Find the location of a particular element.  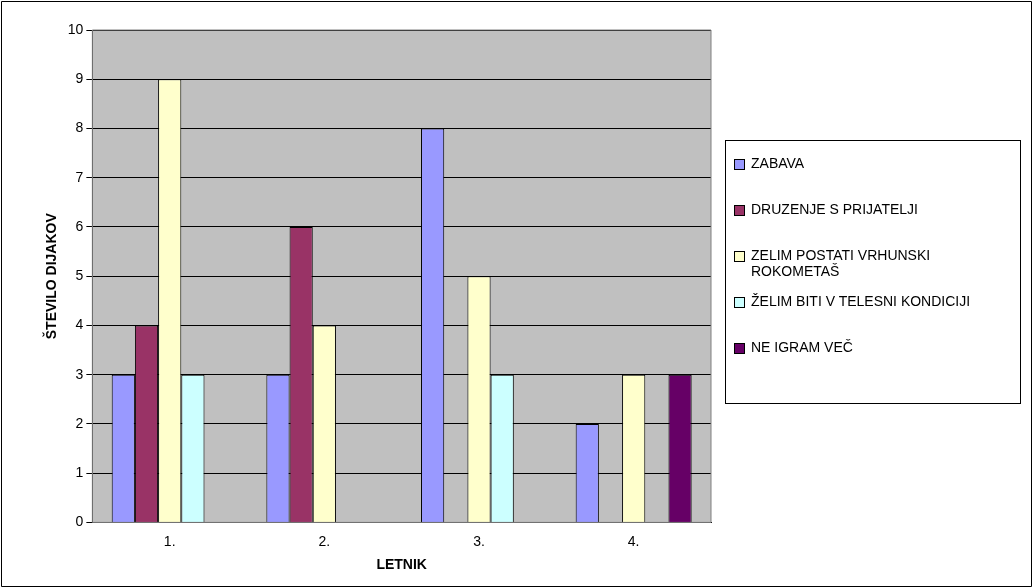

x-tick-label: 2. is located at coordinates (324, 540).